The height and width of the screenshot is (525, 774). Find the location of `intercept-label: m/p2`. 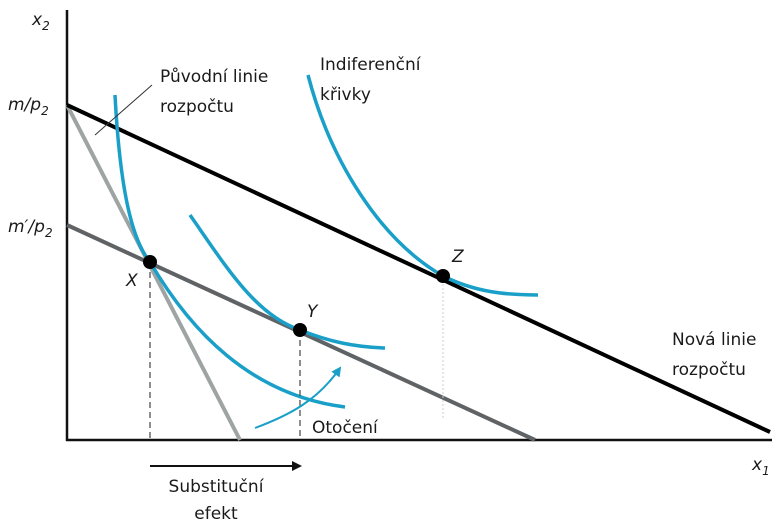

intercept-label: m/p2 is located at coordinates (28, 106).